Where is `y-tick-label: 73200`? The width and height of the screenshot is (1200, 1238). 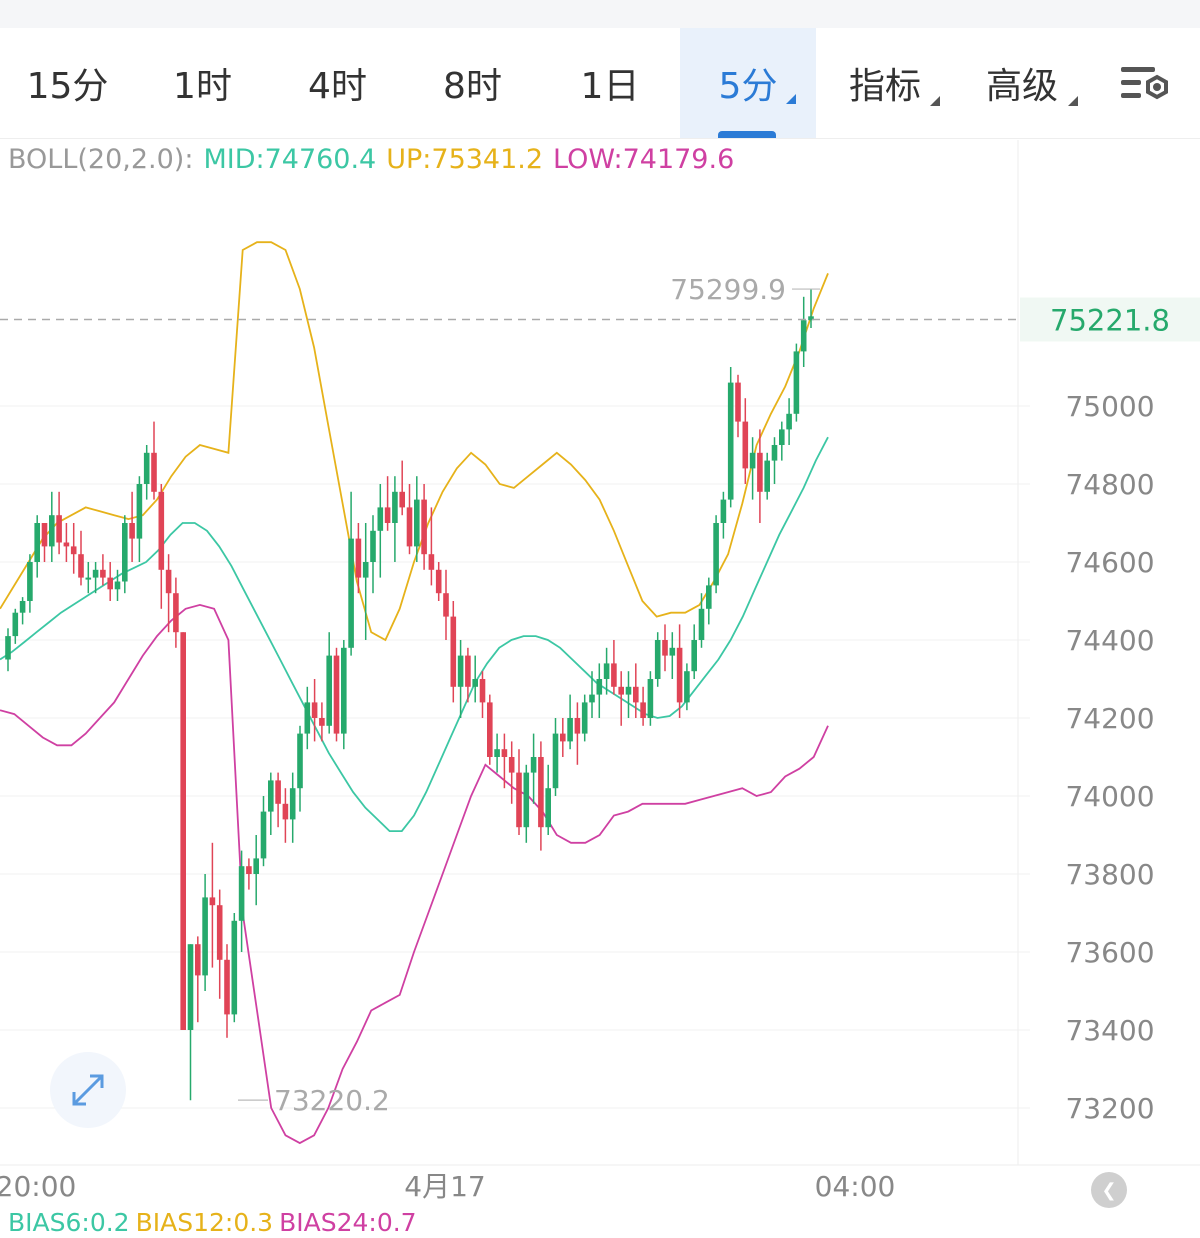
y-tick-label: 73200 is located at coordinates (1109, 1108).